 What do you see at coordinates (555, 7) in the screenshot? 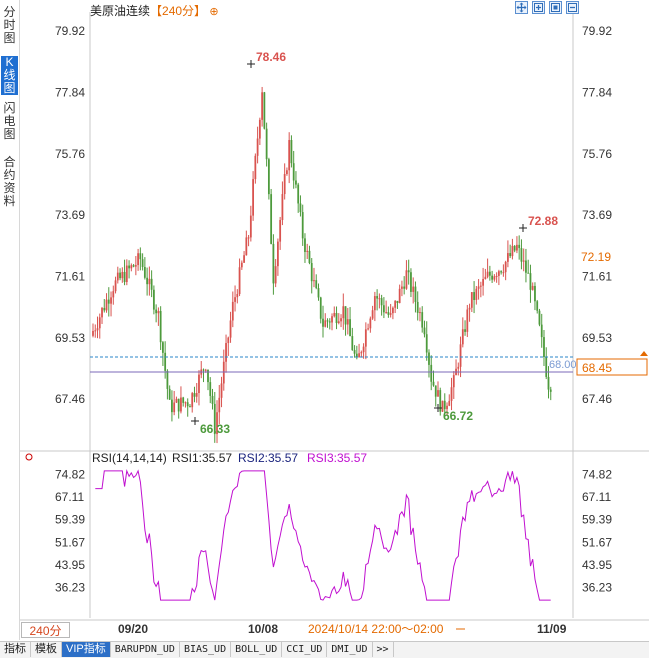
I see `restore-icon` at bounding box center [555, 7].